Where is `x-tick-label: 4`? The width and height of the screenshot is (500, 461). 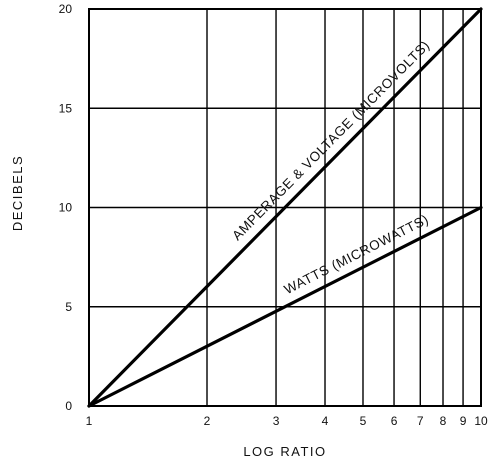
x-tick-label: 4 is located at coordinates (325, 421).